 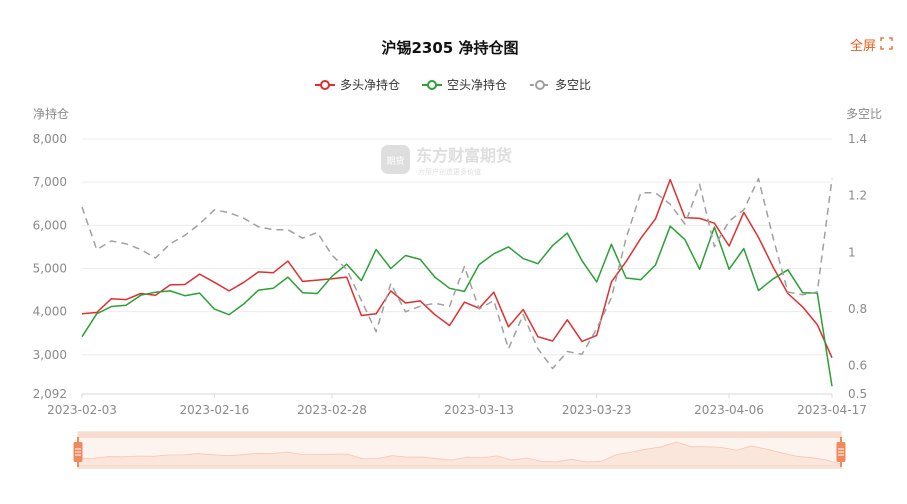 I want to click on legend-item-1: 空头净持仓, so click(x=464, y=84).